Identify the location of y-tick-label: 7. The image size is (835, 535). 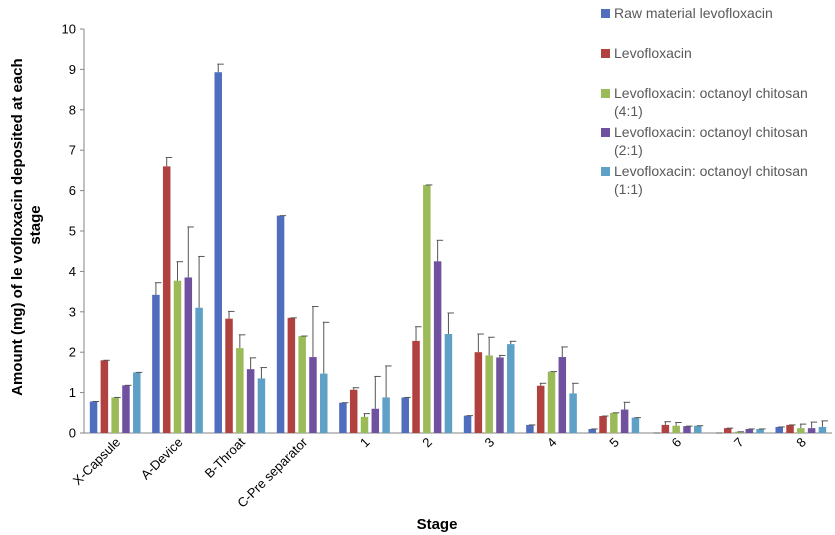
(72, 150).